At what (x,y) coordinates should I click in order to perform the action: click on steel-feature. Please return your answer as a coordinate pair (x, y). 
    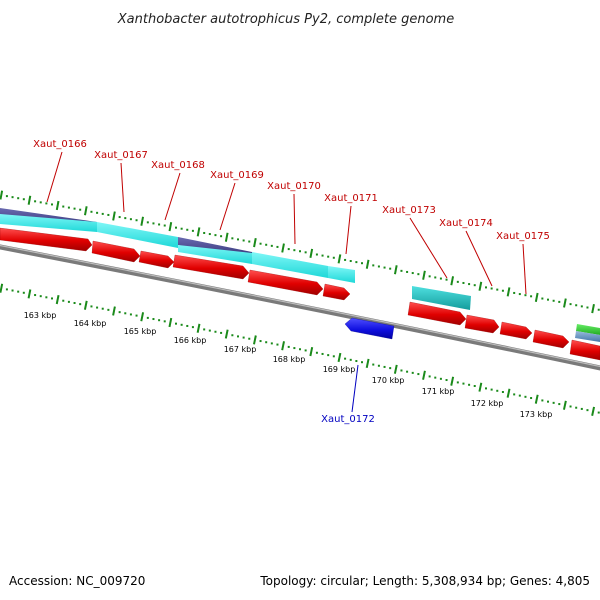
    Looking at the image, I should click on (587, 336).